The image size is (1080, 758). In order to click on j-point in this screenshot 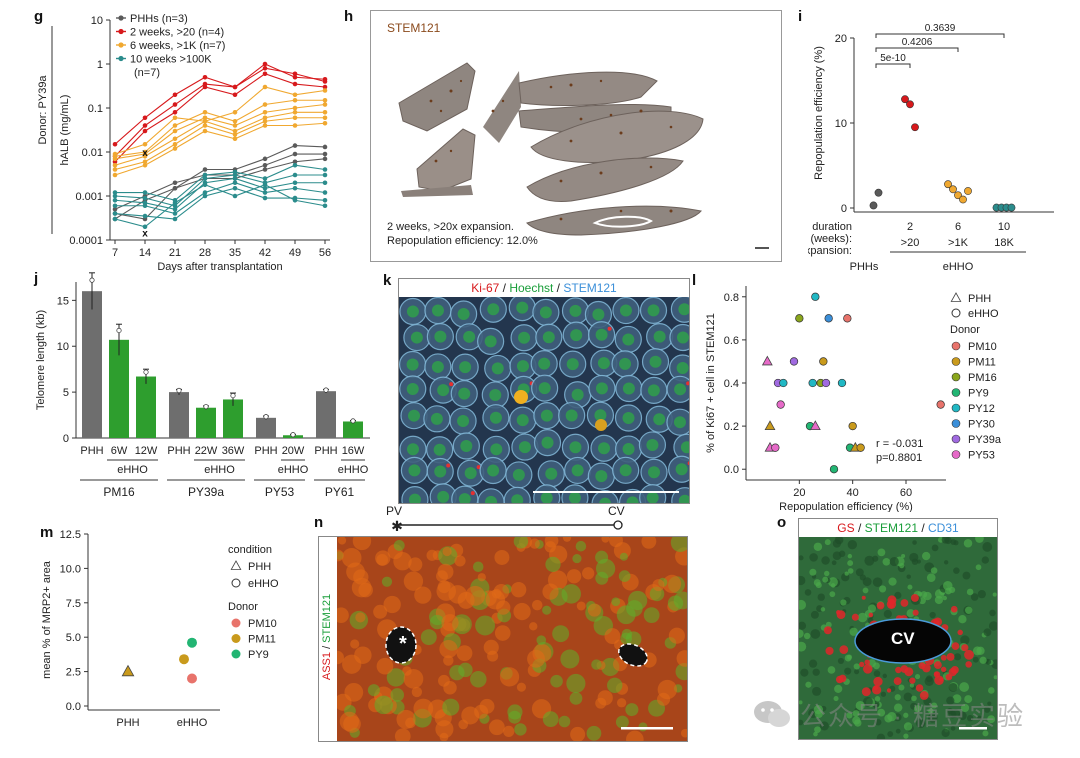, I will do `click(293, 435)`.